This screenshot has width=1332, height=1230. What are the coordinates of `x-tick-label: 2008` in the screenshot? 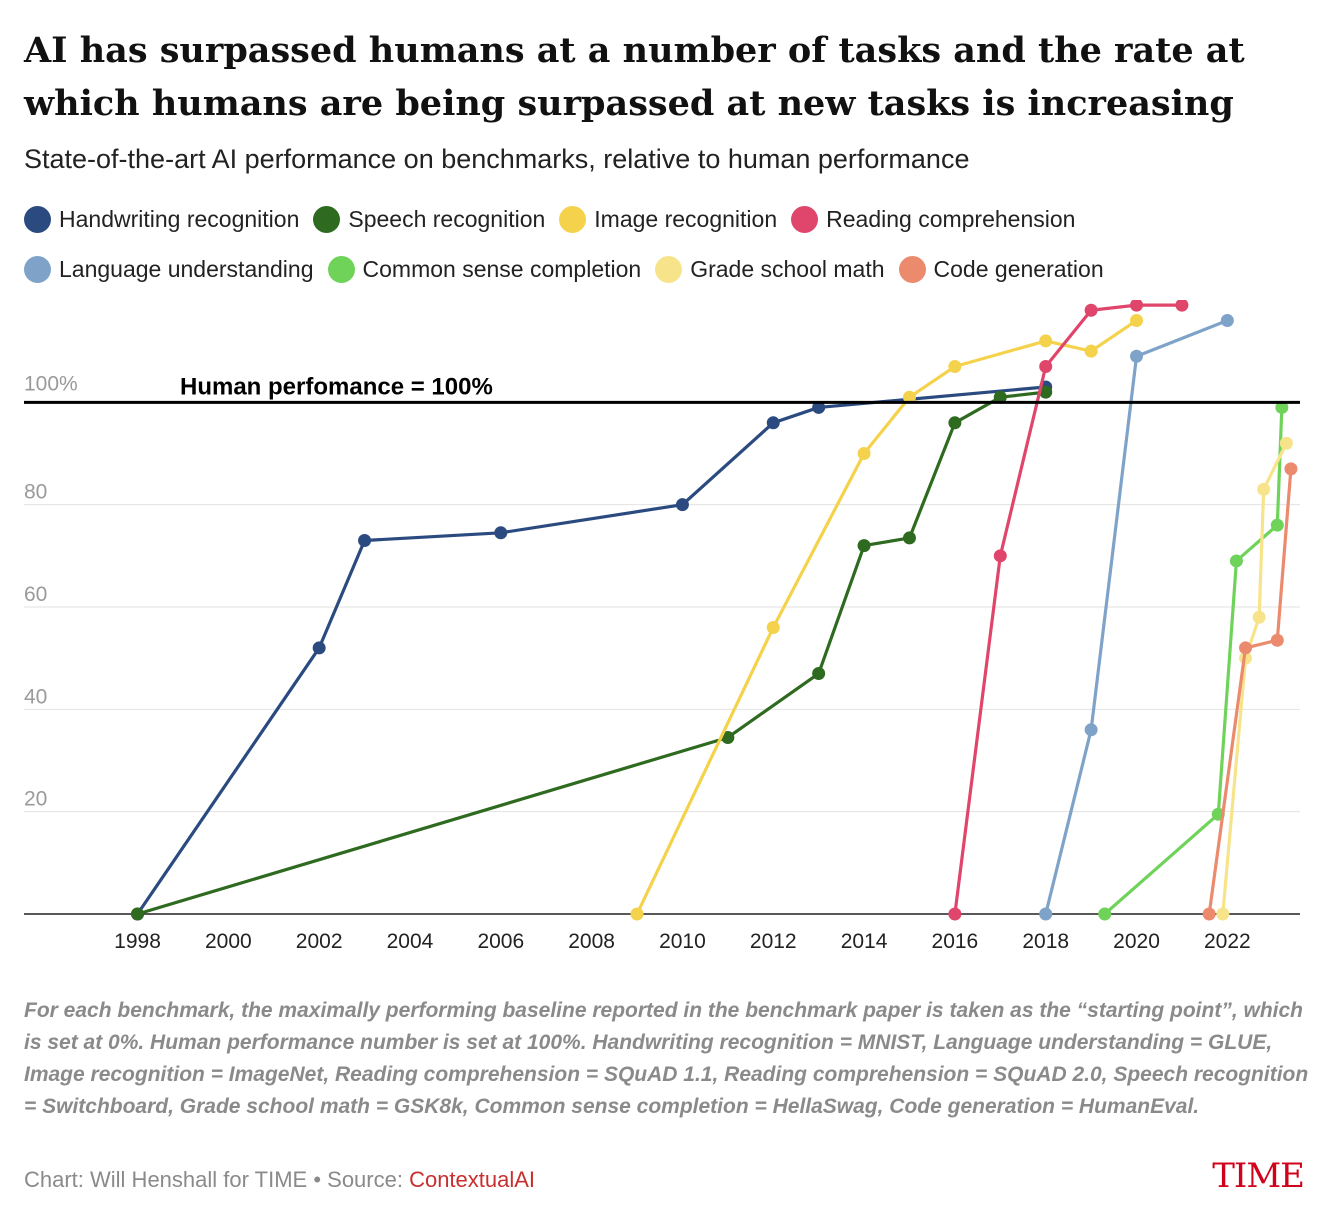 It's located at (591, 941).